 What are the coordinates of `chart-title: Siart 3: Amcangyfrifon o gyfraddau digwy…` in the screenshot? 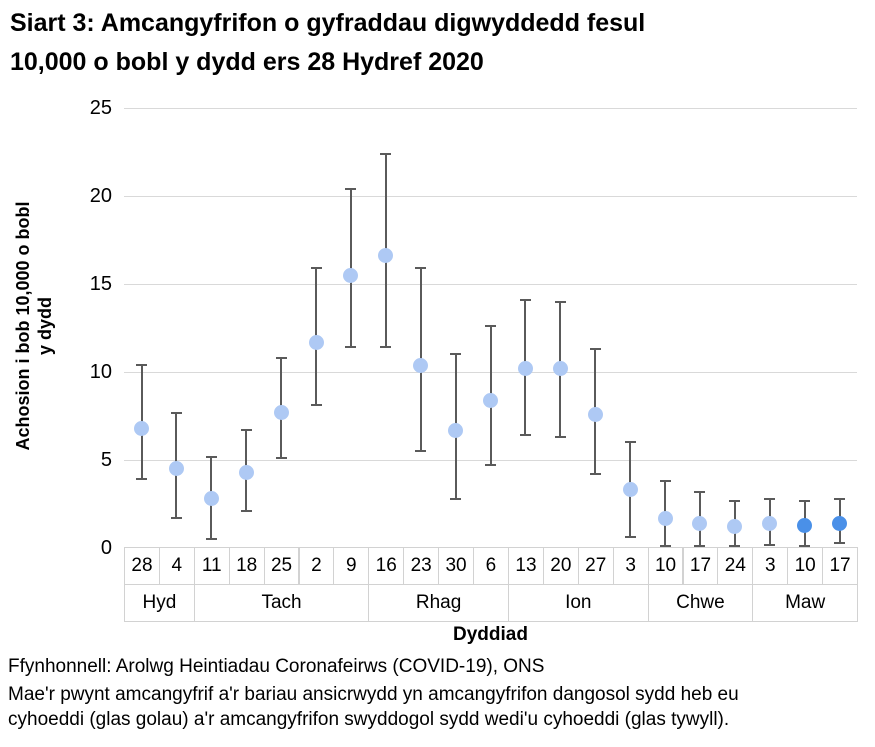 It's located at (328, 42).